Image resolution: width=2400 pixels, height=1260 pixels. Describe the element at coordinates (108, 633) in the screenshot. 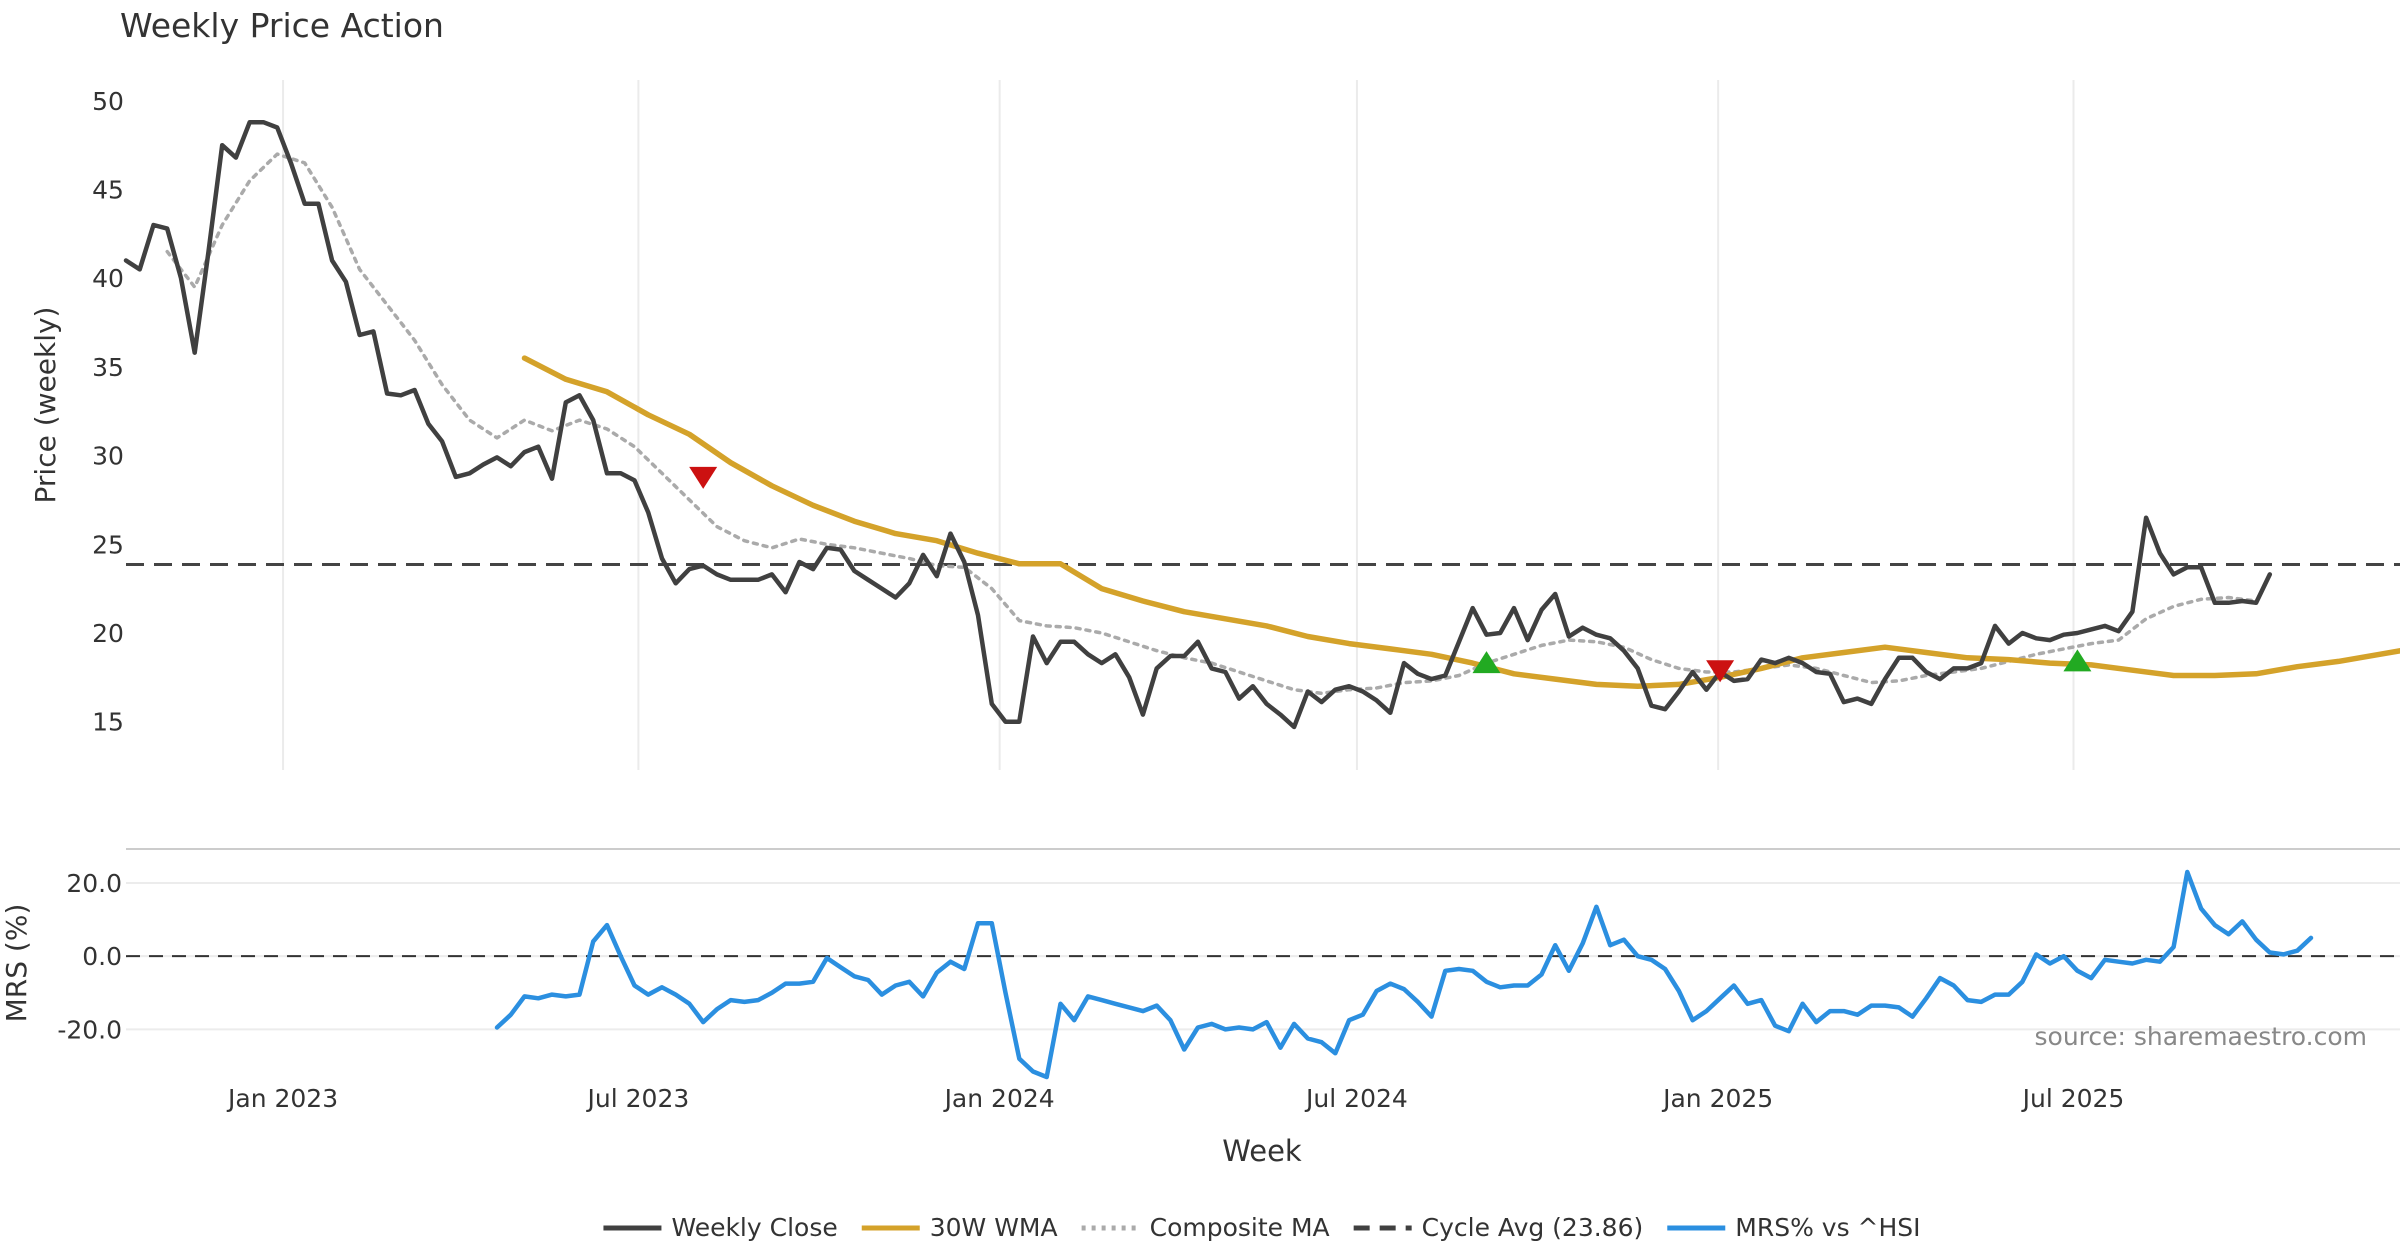

I see `price-y-tick: 20` at that location.